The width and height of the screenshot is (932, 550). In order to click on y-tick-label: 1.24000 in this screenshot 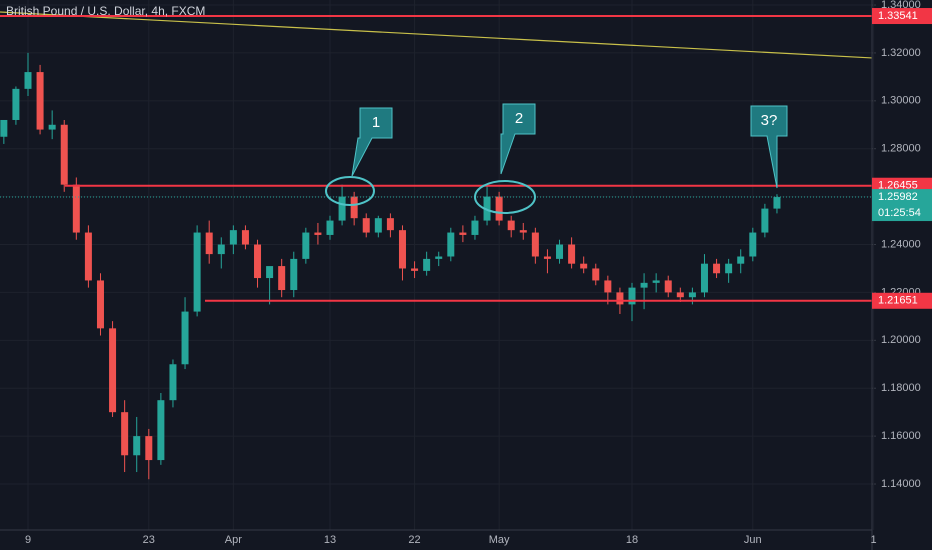, I will do `click(901, 244)`.